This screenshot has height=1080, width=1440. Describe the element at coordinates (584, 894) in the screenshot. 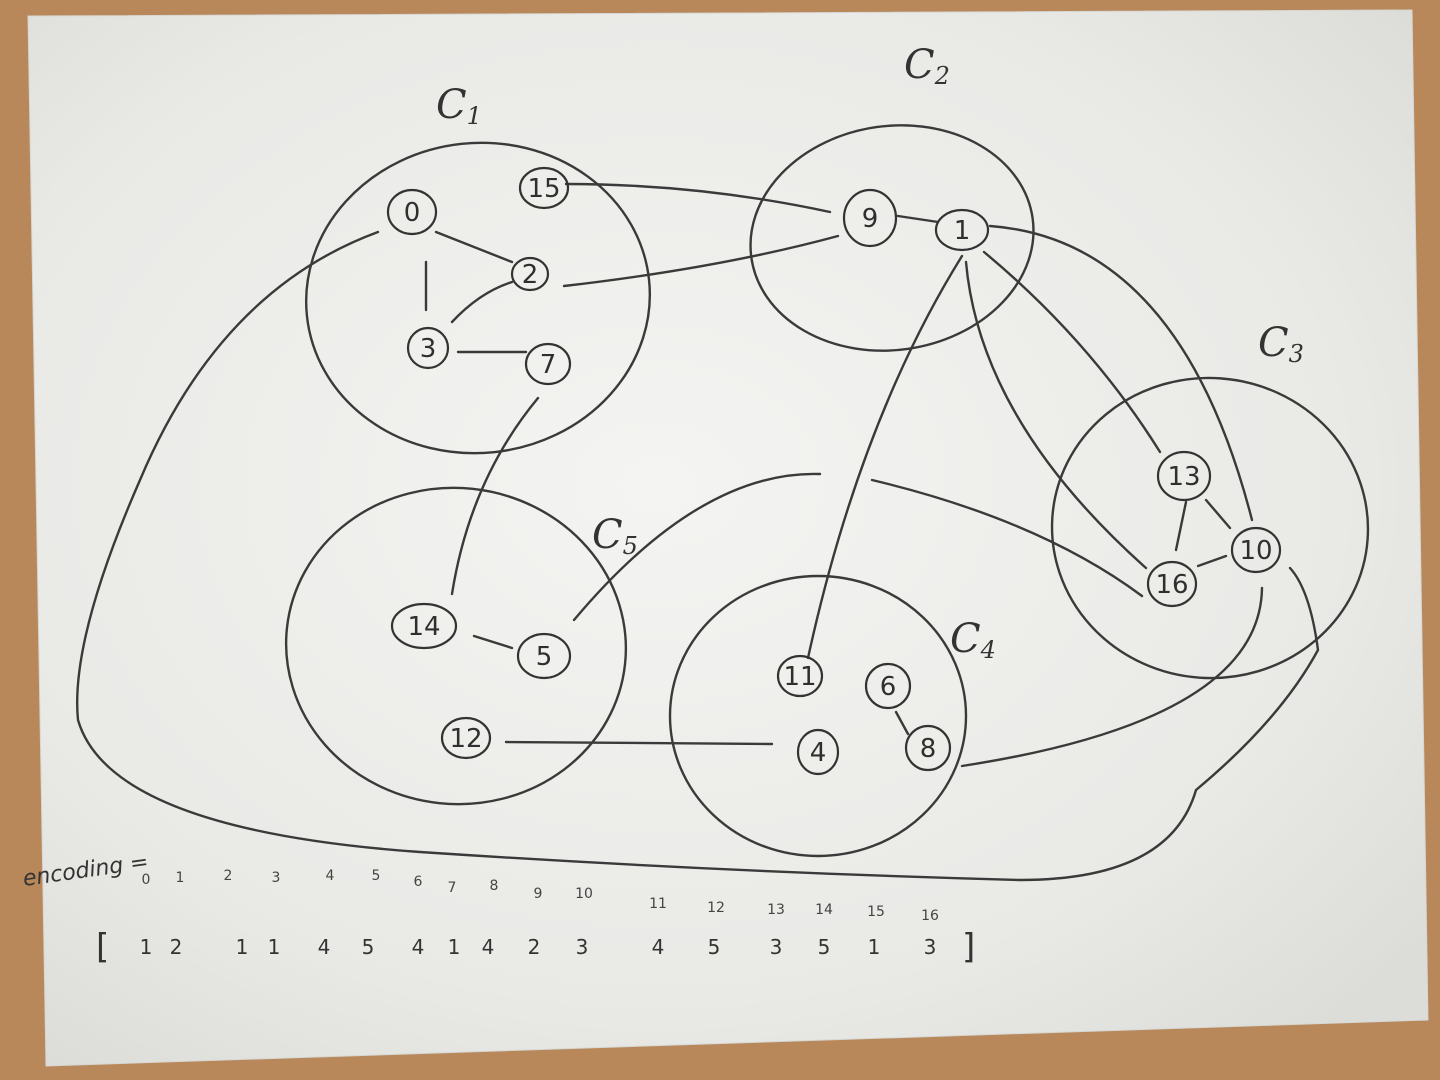

I see `encoding-index: 10` at that location.